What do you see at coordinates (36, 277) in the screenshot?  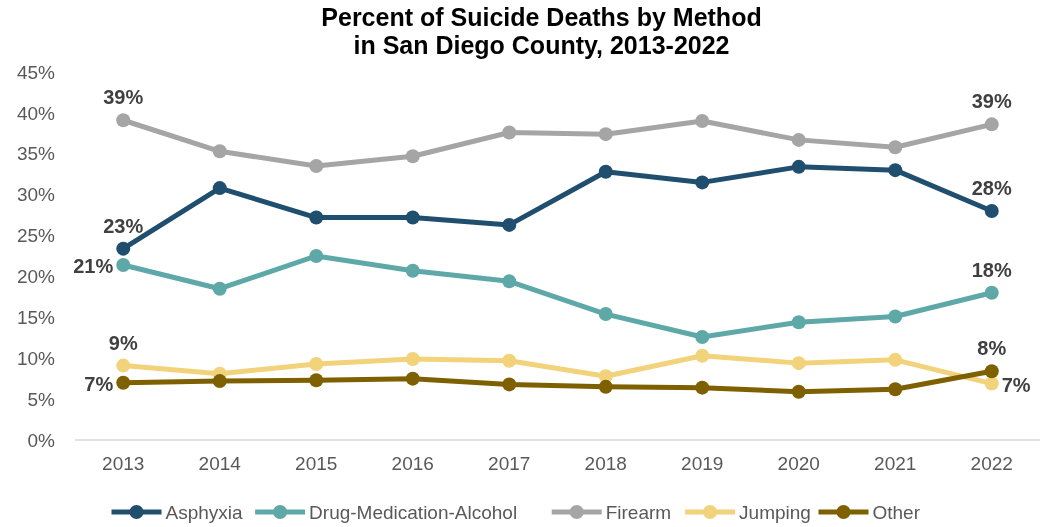 I see `y-tick-label: 20%` at bounding box center [36, 277].